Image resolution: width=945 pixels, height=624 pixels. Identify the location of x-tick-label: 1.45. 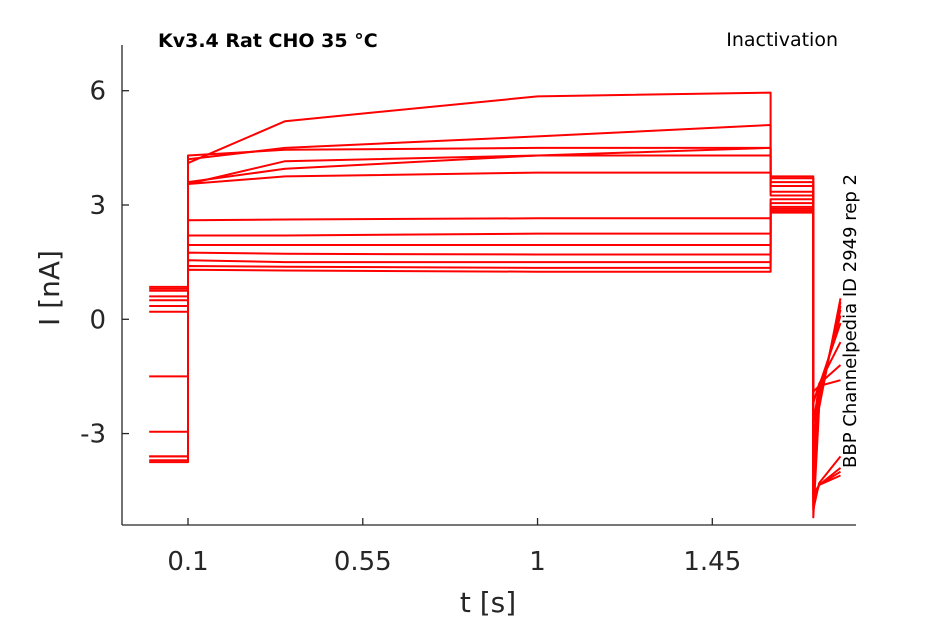
(712, 562).